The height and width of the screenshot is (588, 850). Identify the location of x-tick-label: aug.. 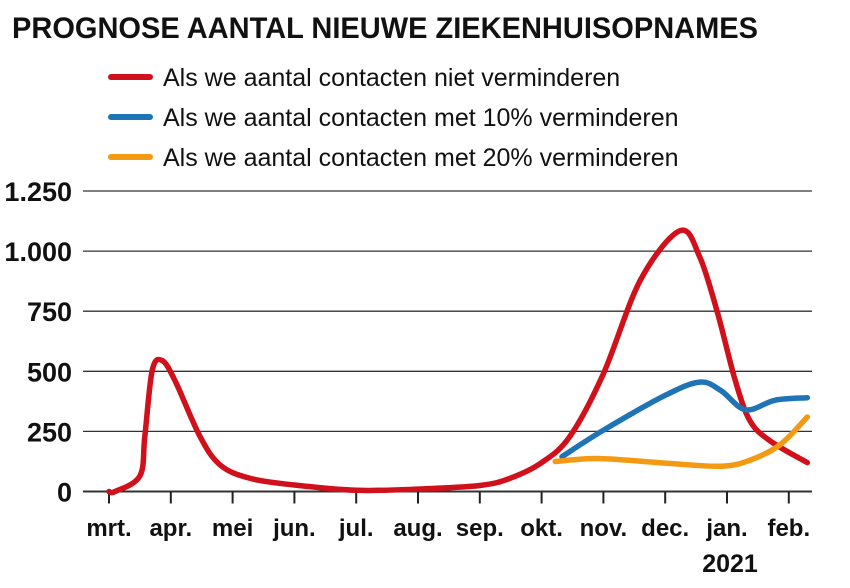
(417, 528).